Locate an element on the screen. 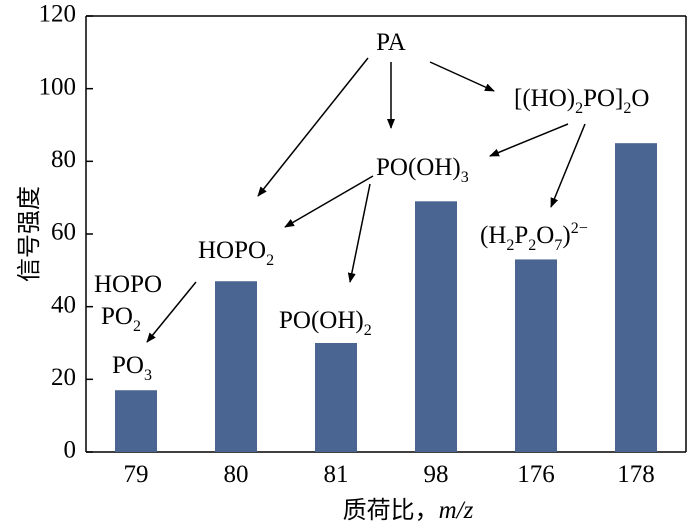 Image resolution: width=700 pixels, height=528 pixels. y-tick-label: 60 is located at coordinates (63, 232).